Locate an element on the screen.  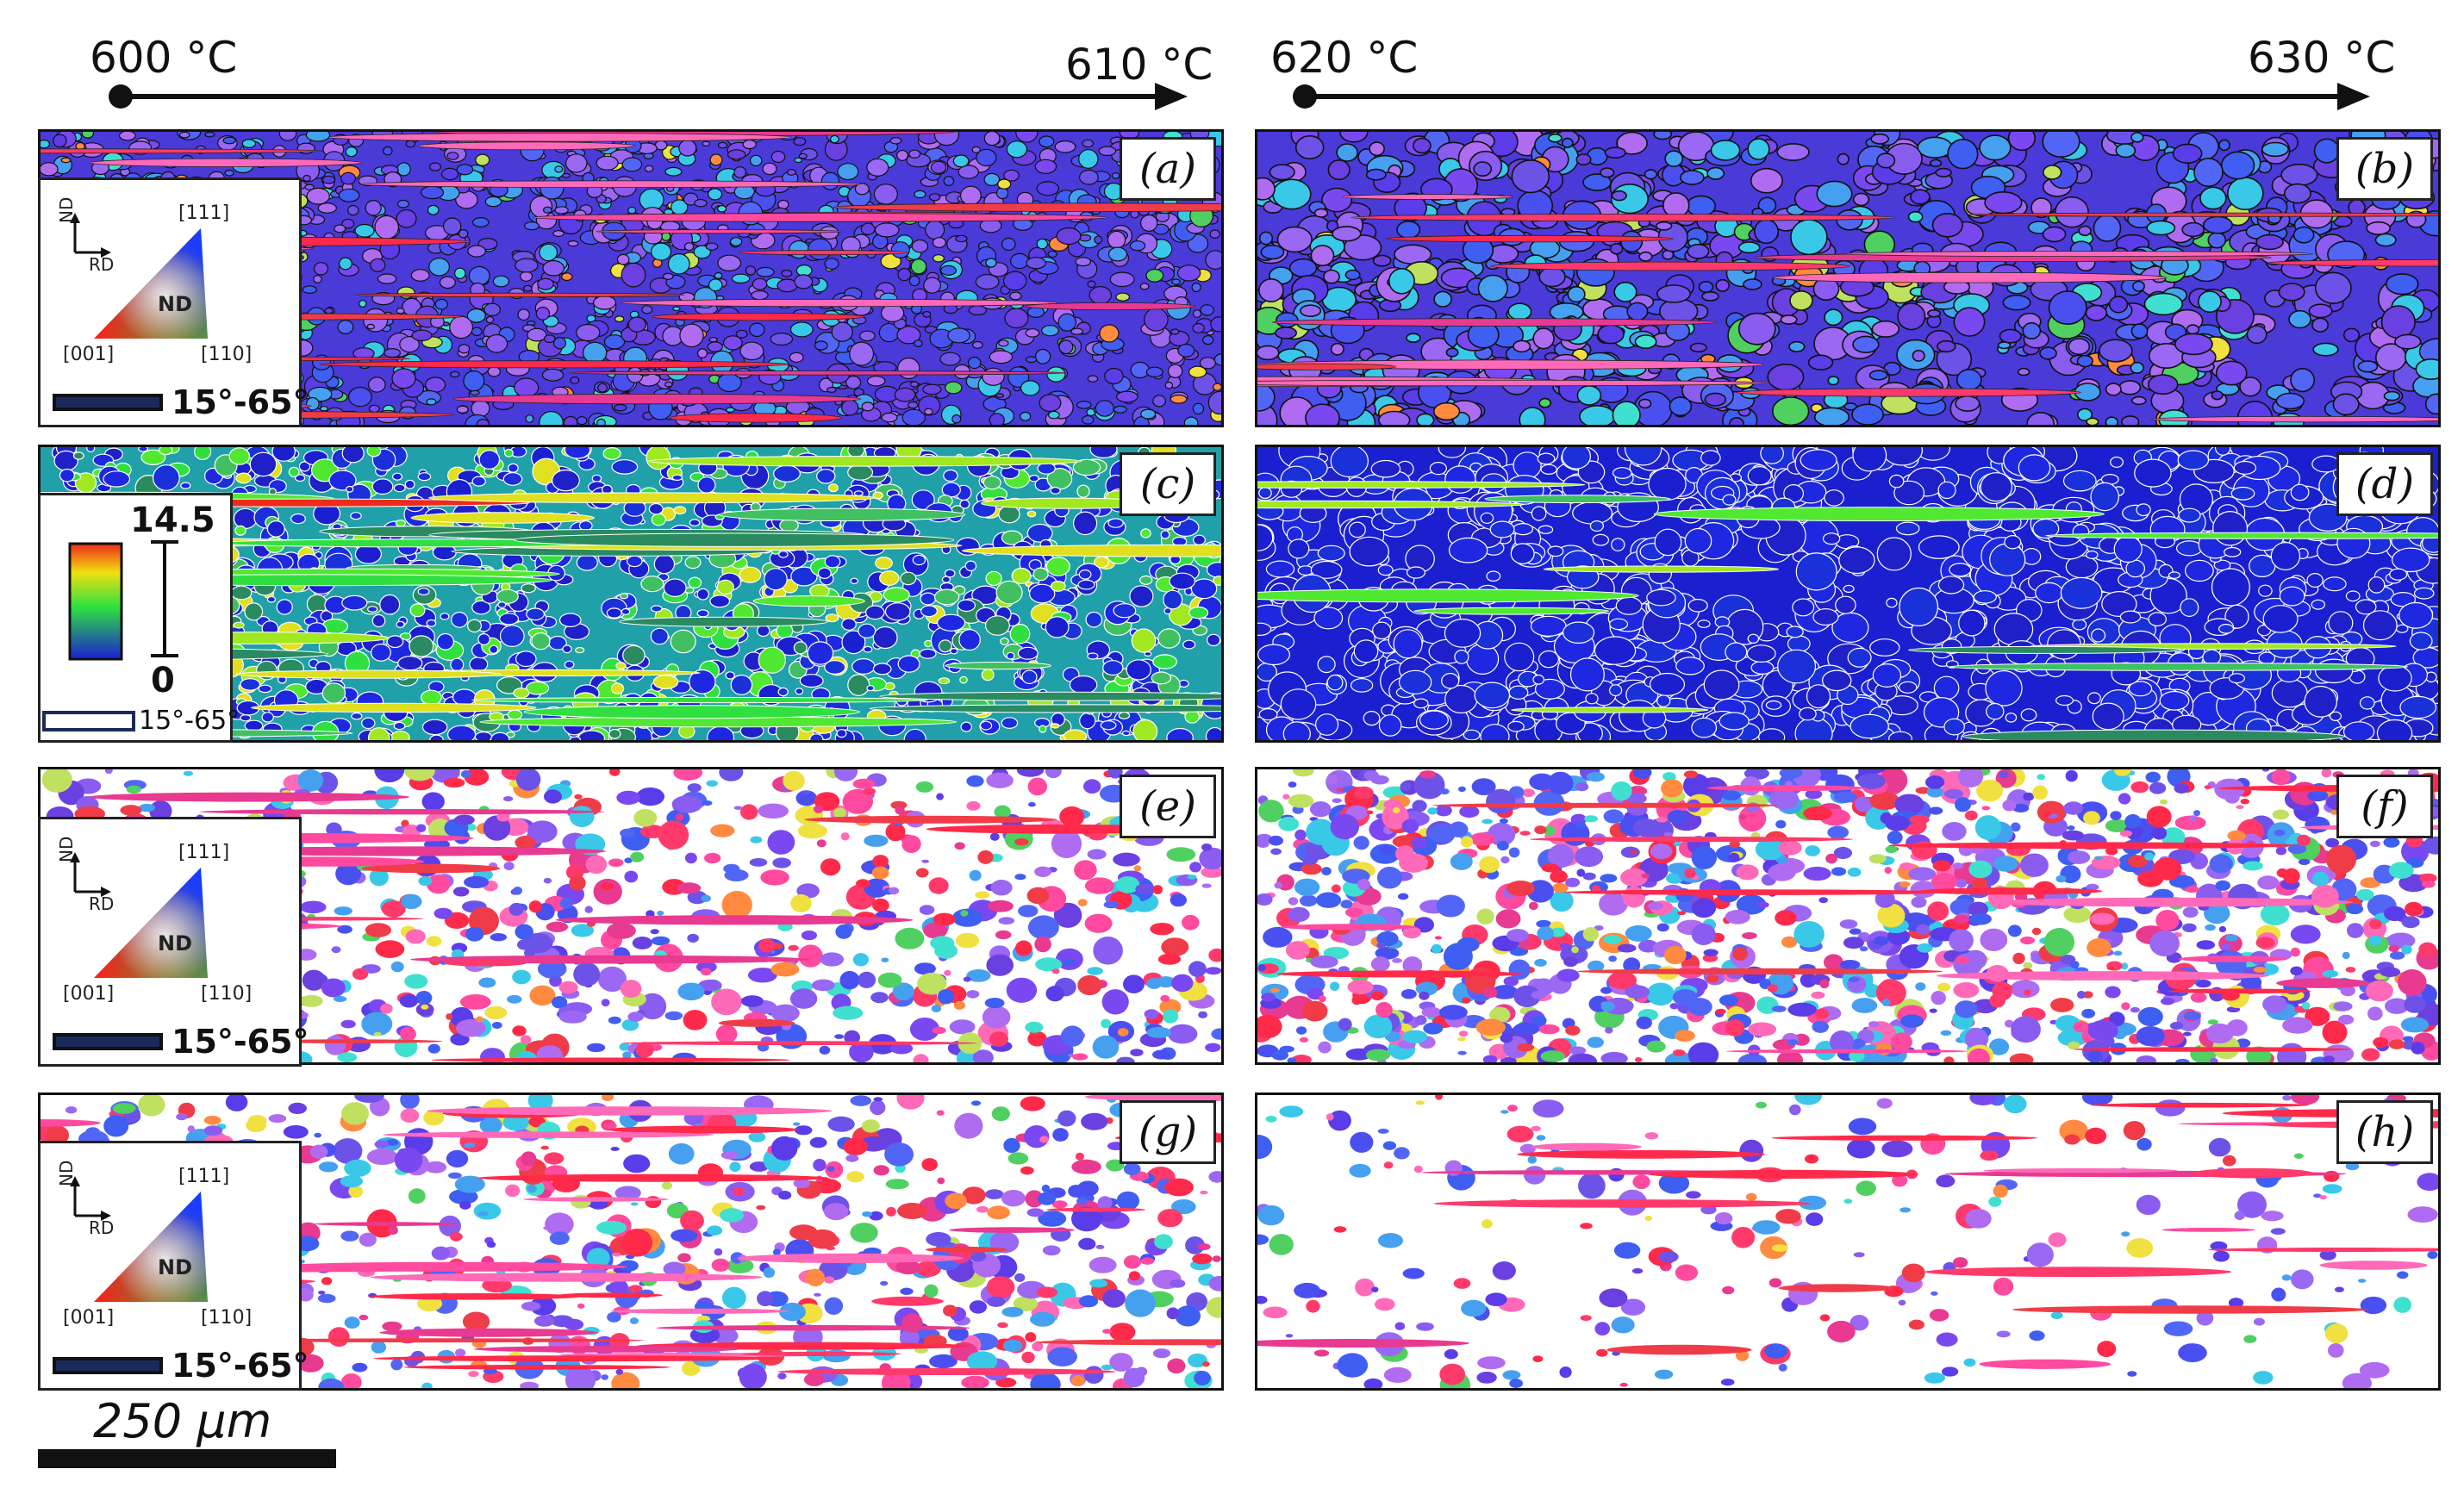
scale-bar-line is located at coordinates (187, 1458).